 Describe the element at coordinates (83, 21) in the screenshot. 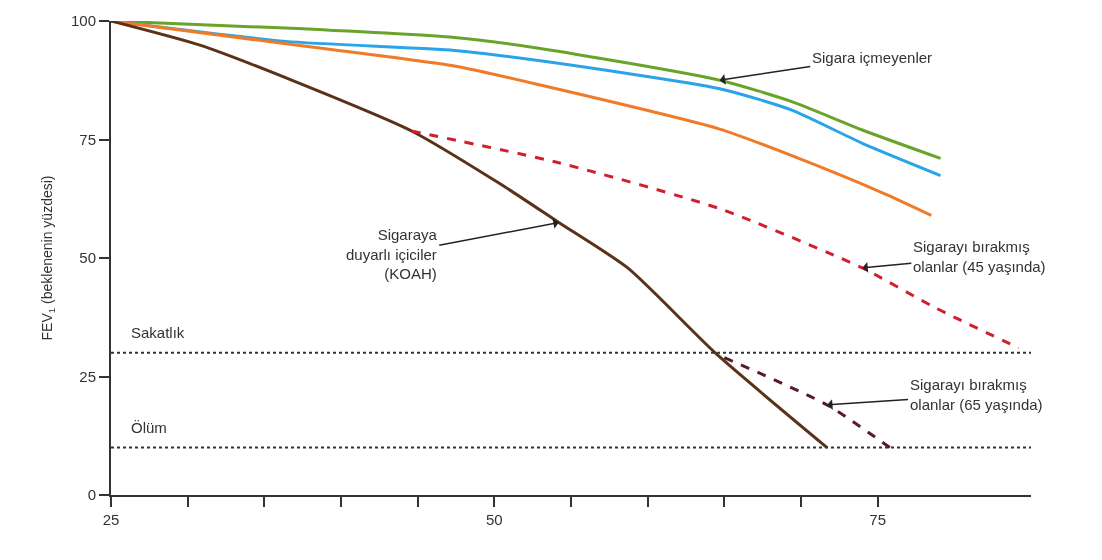

I see `y-tick-label: 100` at that location.